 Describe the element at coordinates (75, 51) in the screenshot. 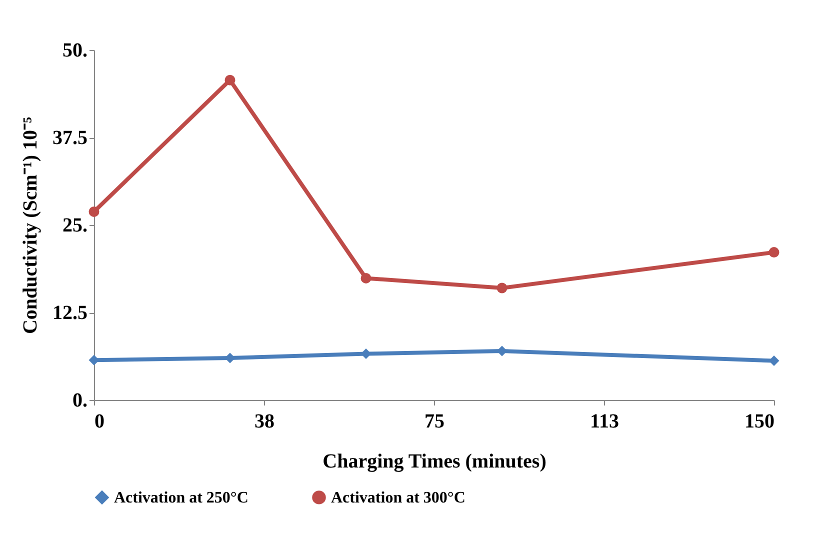

I see `y-tick-label: 50.` at that location.